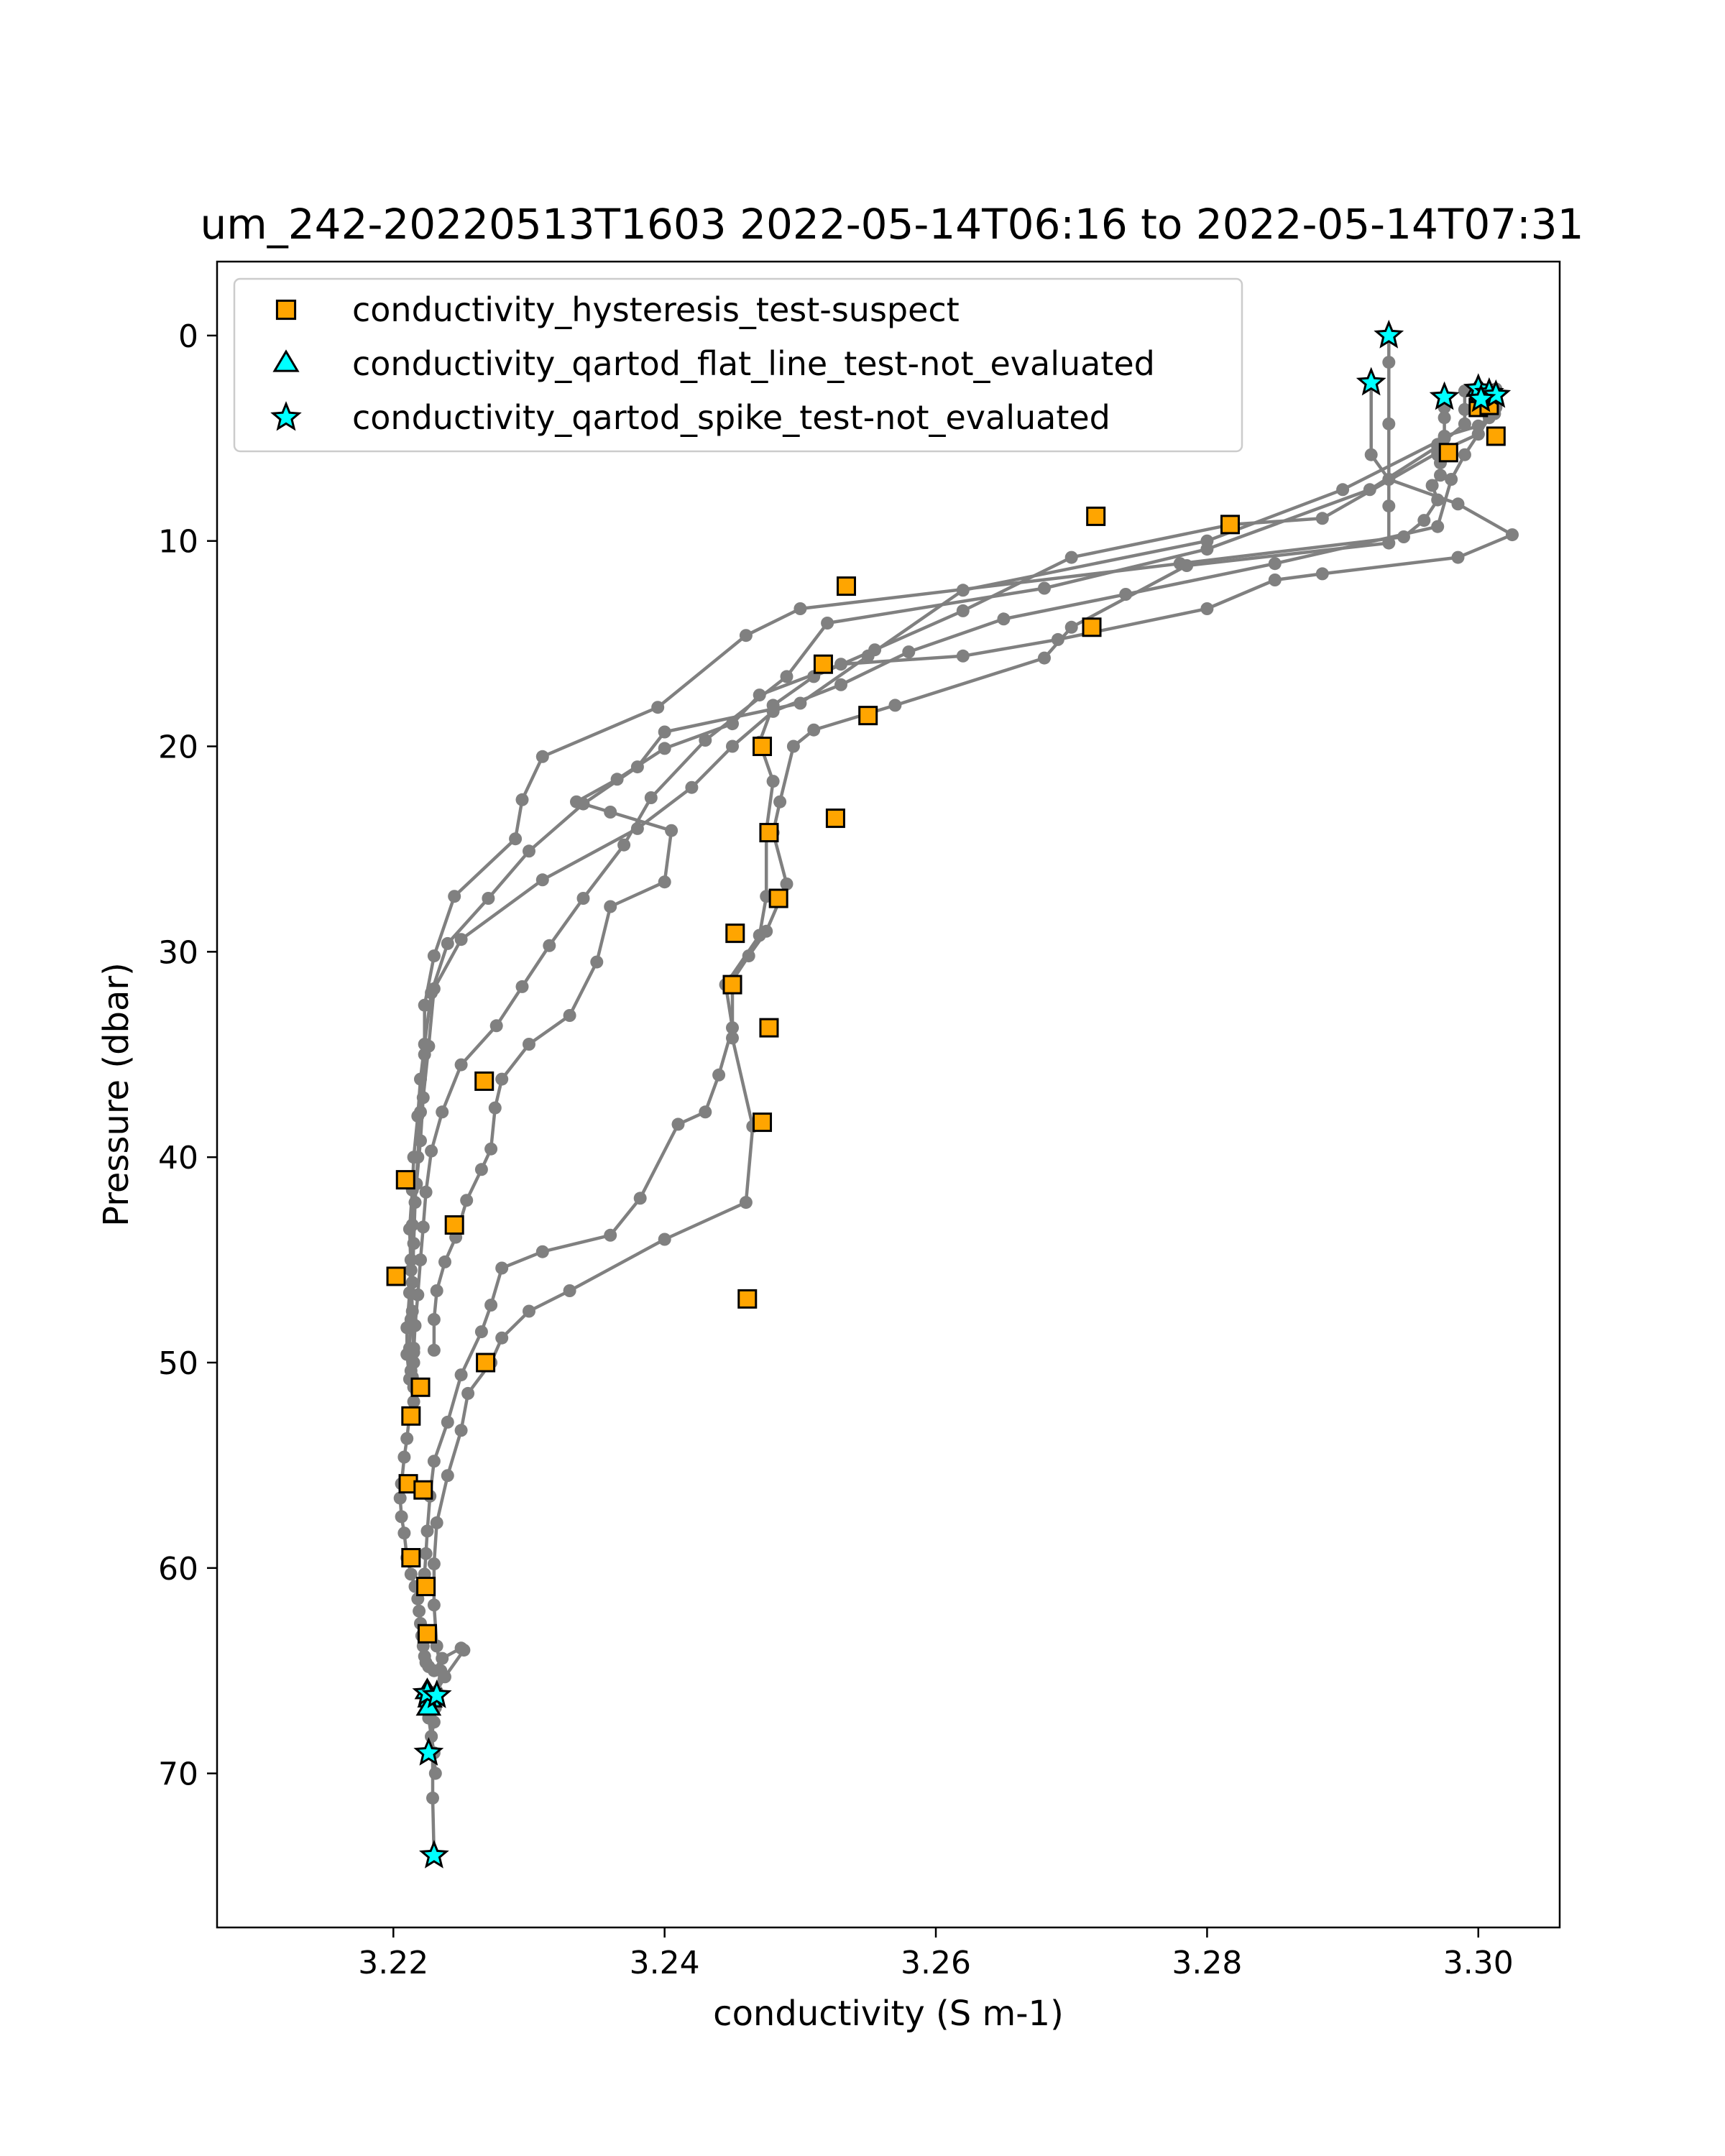 This screenshot has width=1725, height=2156. What do you see at coordinates (178, 952) in the screenshot?
I see `y-tick-label: 30` at bounding box center [178, 952].